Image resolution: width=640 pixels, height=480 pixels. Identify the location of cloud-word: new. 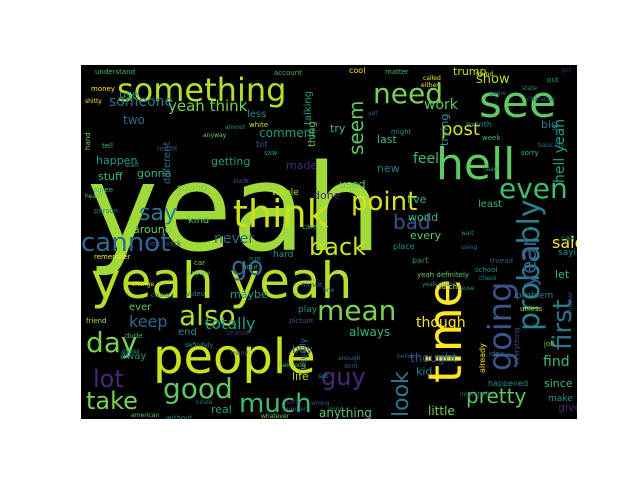
(388, 168).